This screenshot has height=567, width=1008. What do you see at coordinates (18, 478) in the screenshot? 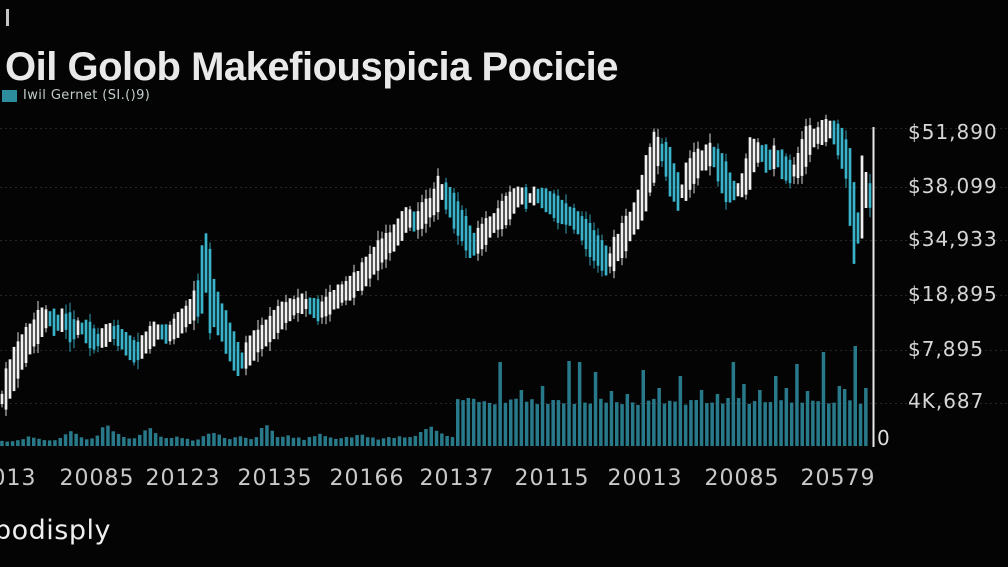
I see `x-tick-label: 013` at bounding box center [18, 478].